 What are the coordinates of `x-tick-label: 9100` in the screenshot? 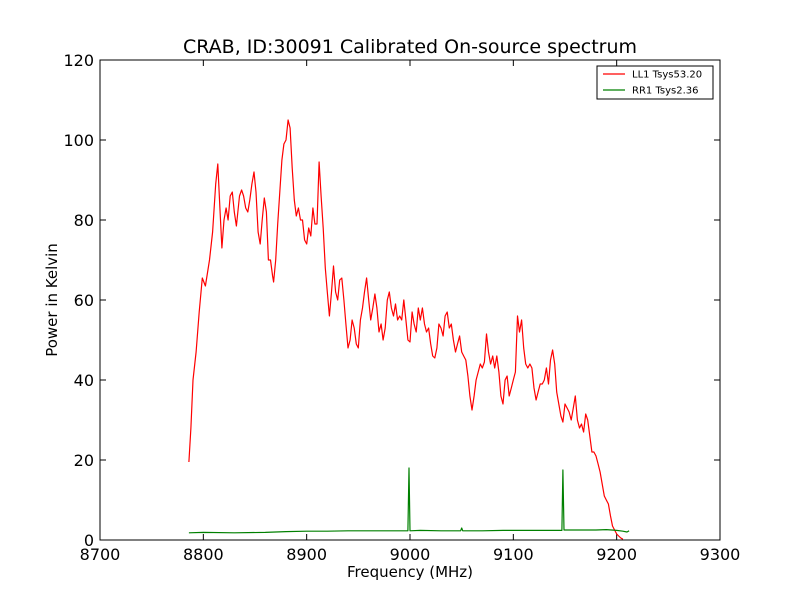 It's located at (513, 554).